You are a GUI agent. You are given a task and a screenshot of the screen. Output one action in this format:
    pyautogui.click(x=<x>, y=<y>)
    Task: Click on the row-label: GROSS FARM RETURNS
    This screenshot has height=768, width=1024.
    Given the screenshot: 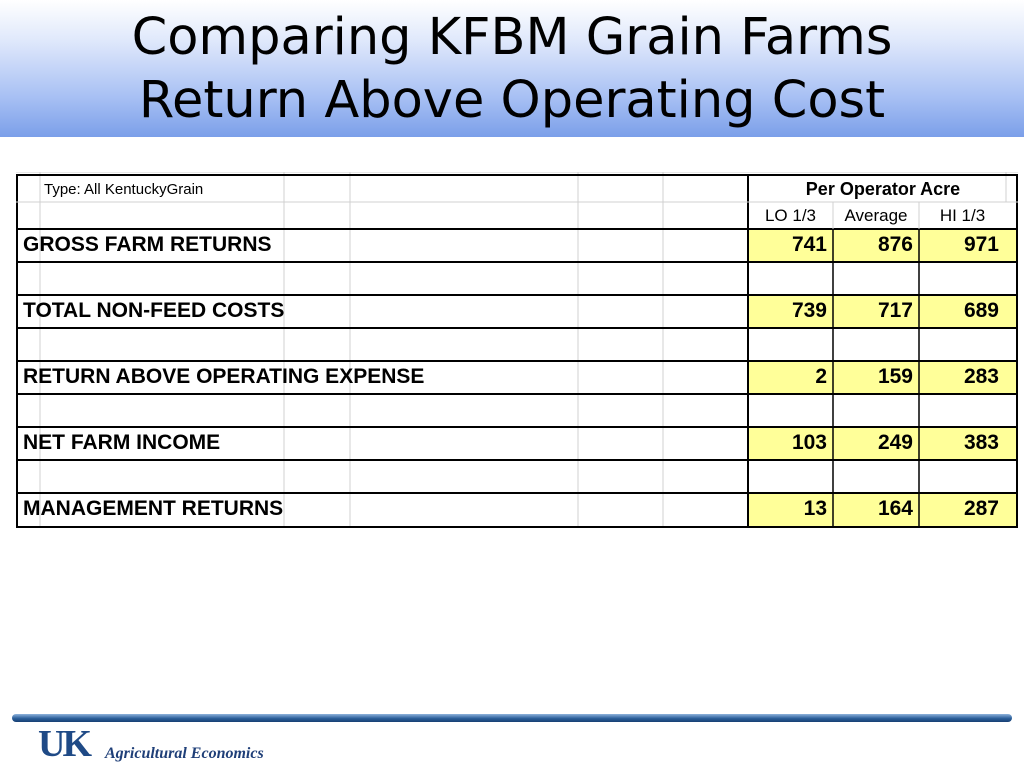 What is the action you would take?
    pyautogui.click(x=147, y=244)
    